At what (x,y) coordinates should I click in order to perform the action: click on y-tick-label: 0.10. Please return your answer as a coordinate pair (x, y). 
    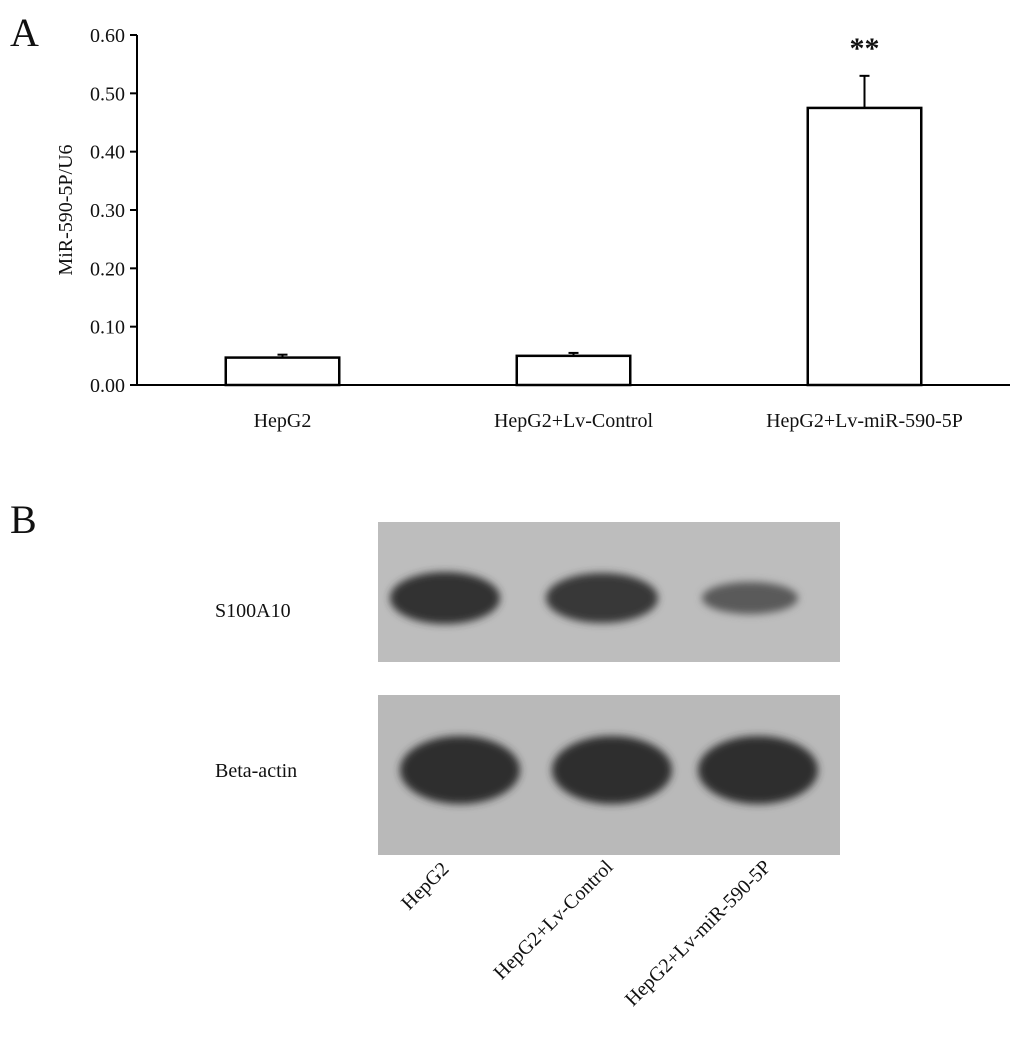
    Looking at the image, I should click on (107, 328).